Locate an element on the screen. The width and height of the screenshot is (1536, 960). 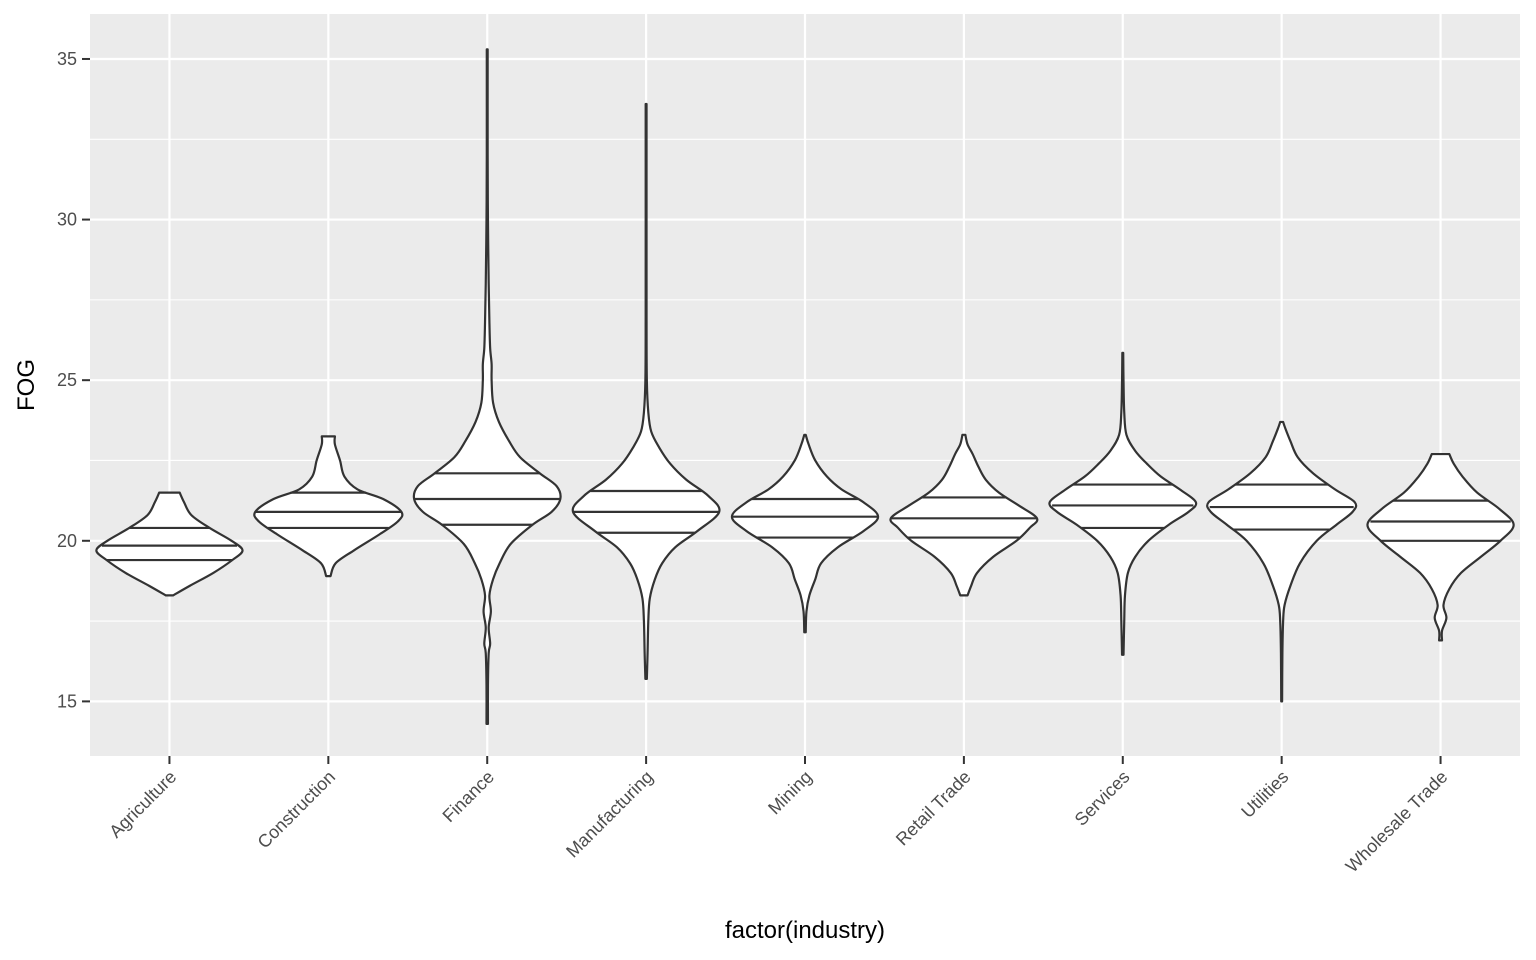
y-tick-label: 15 is located at coordinates (67, 701).